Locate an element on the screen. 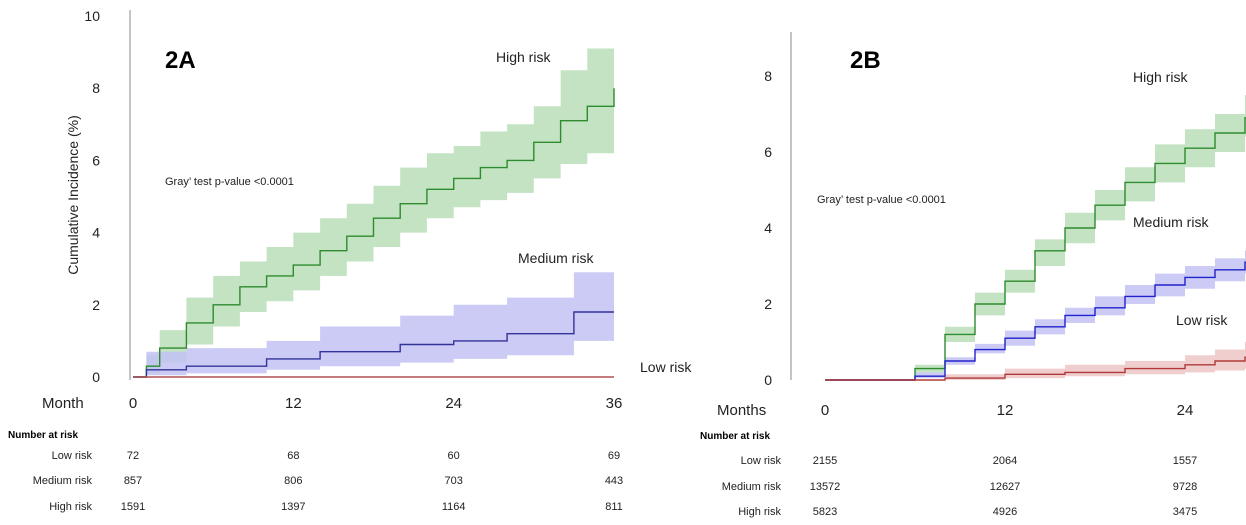 This screenshot has height=525, width=1246. risk-value: 2064 is located at coordinates (1005, 461).